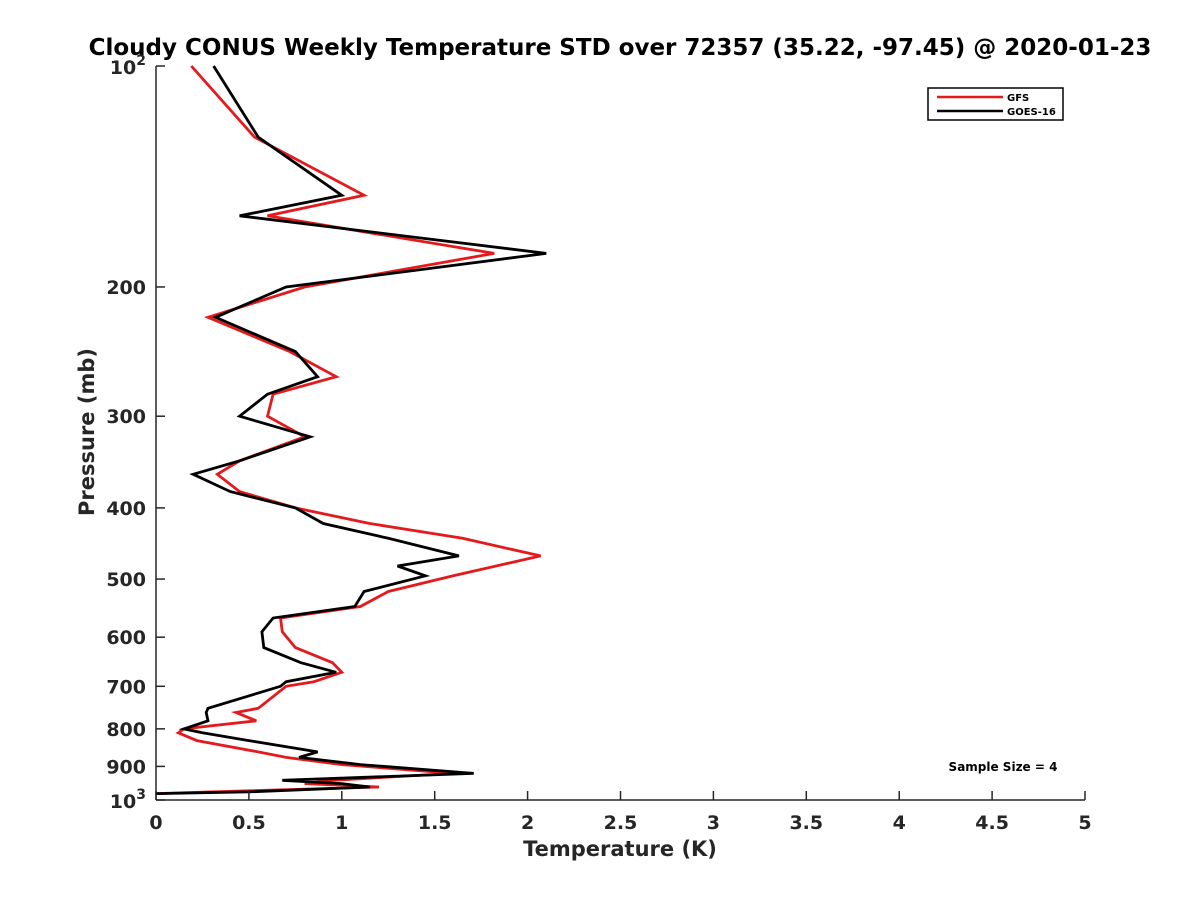 Image resolution: width=1200 pixels, height=900 pixels. I want to click on x-tick-label: 1.5, so click(435, 823).